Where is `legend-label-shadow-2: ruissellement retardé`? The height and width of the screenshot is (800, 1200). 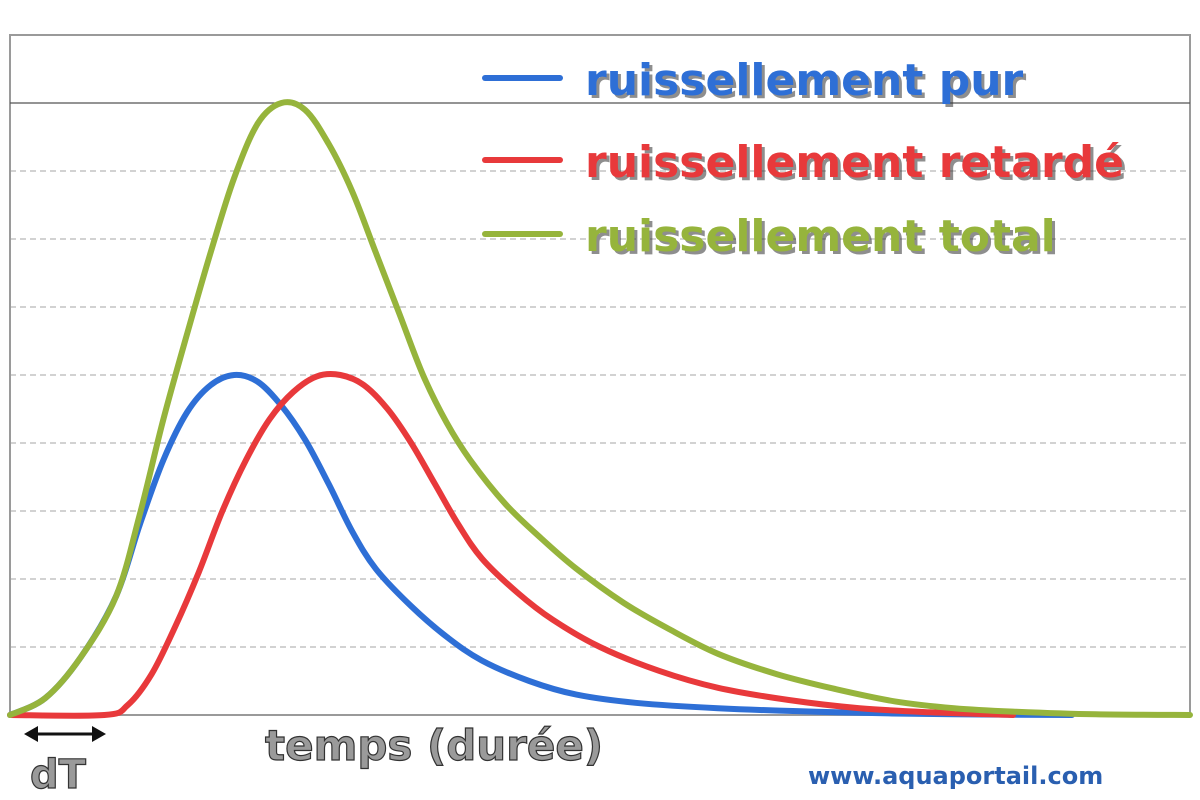 legend-label-shadow-2: ruissellement retardé is located at coordinates (857, 165).